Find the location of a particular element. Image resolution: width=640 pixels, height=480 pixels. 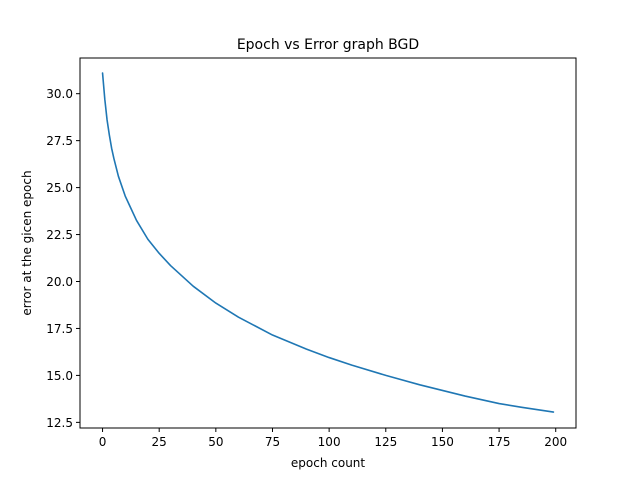

y-tick-label: 20.0 is located at coordinates (59, 282).